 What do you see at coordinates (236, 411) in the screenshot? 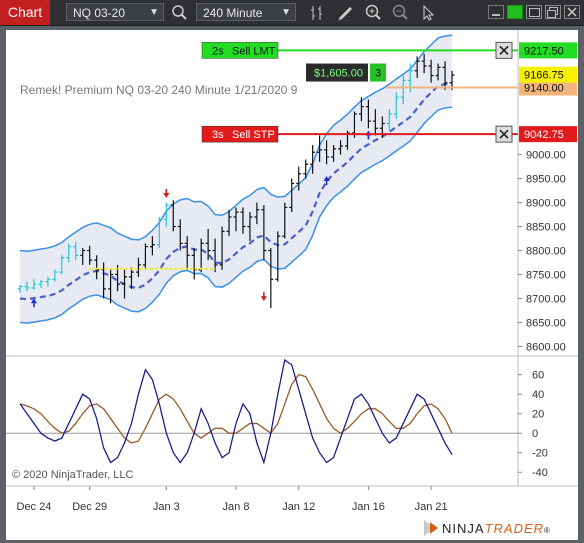
I see `oscillator-fast-line` at bounding box center [236, 411].